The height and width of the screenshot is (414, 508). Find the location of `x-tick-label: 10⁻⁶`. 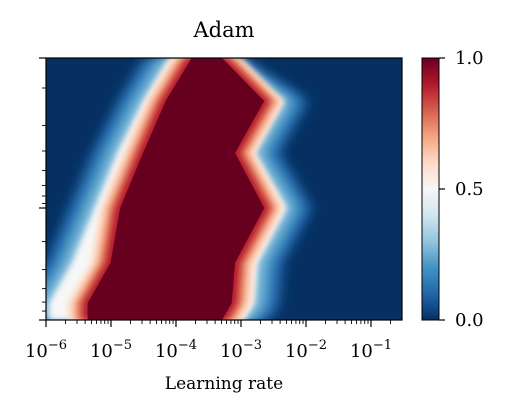

x-tick-label: 10⁻⁶ is located at coordinates (46, 350).